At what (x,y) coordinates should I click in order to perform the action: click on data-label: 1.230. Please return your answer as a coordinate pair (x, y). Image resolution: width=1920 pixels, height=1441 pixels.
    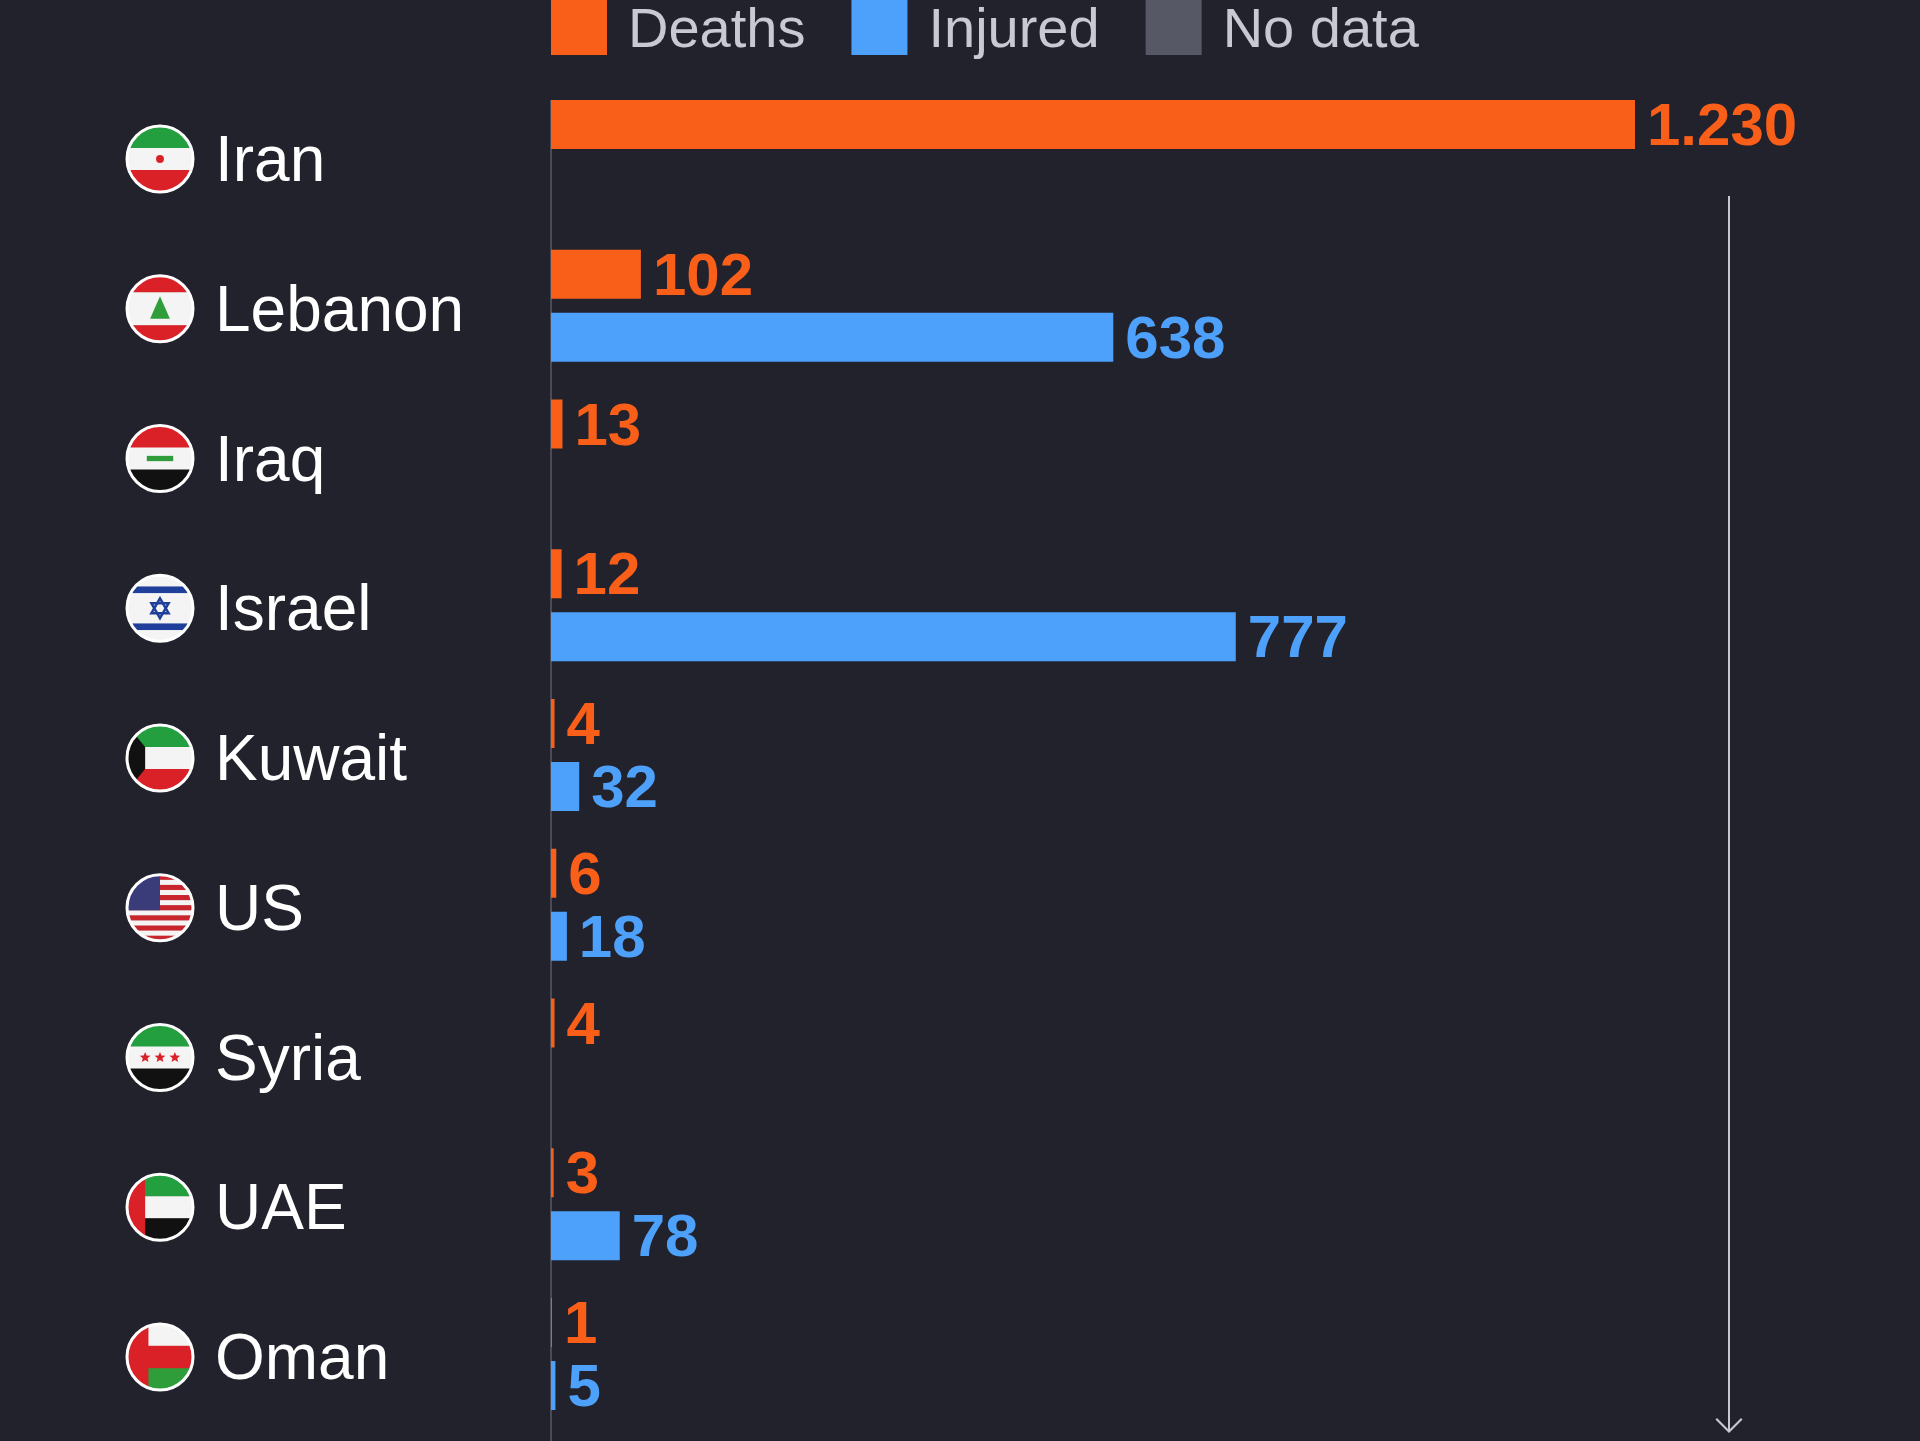
    Looking at the image, I should click on (1722, 124).